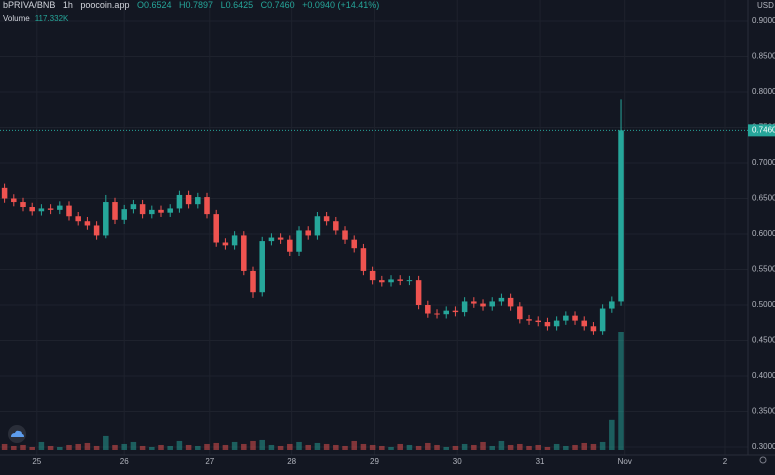 Image resolution: width=775 pixels, height=475 pixels. What do you see at coordinates (763, 198) in the screenshot?
I see `y-tick-label: 0.6500` at bounding box center [763, 198].